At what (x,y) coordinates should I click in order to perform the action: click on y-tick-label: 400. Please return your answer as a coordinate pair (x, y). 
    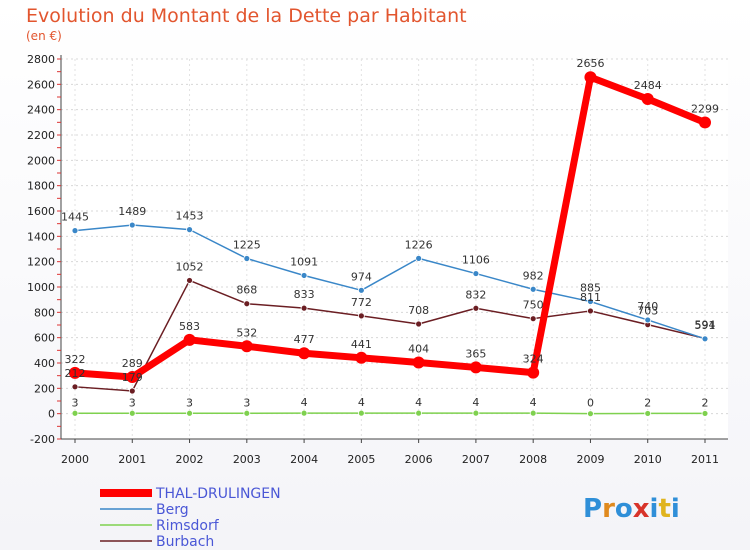
    Looking at the image, I should click on (44, 363).